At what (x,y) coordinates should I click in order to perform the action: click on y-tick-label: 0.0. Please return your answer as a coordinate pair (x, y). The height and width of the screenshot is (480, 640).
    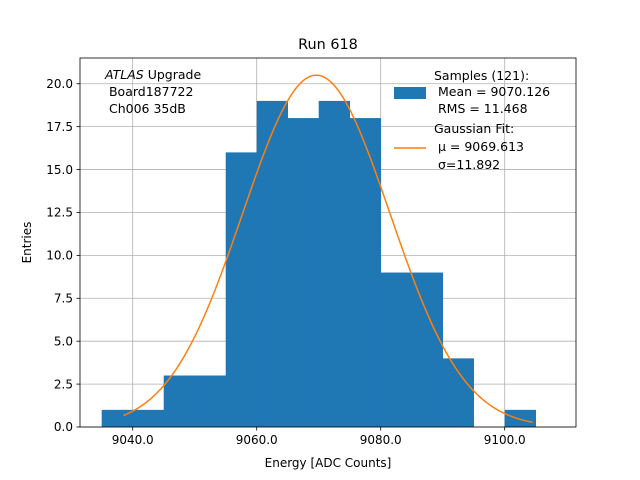
    Looking at the image, I should click on (63, 427).